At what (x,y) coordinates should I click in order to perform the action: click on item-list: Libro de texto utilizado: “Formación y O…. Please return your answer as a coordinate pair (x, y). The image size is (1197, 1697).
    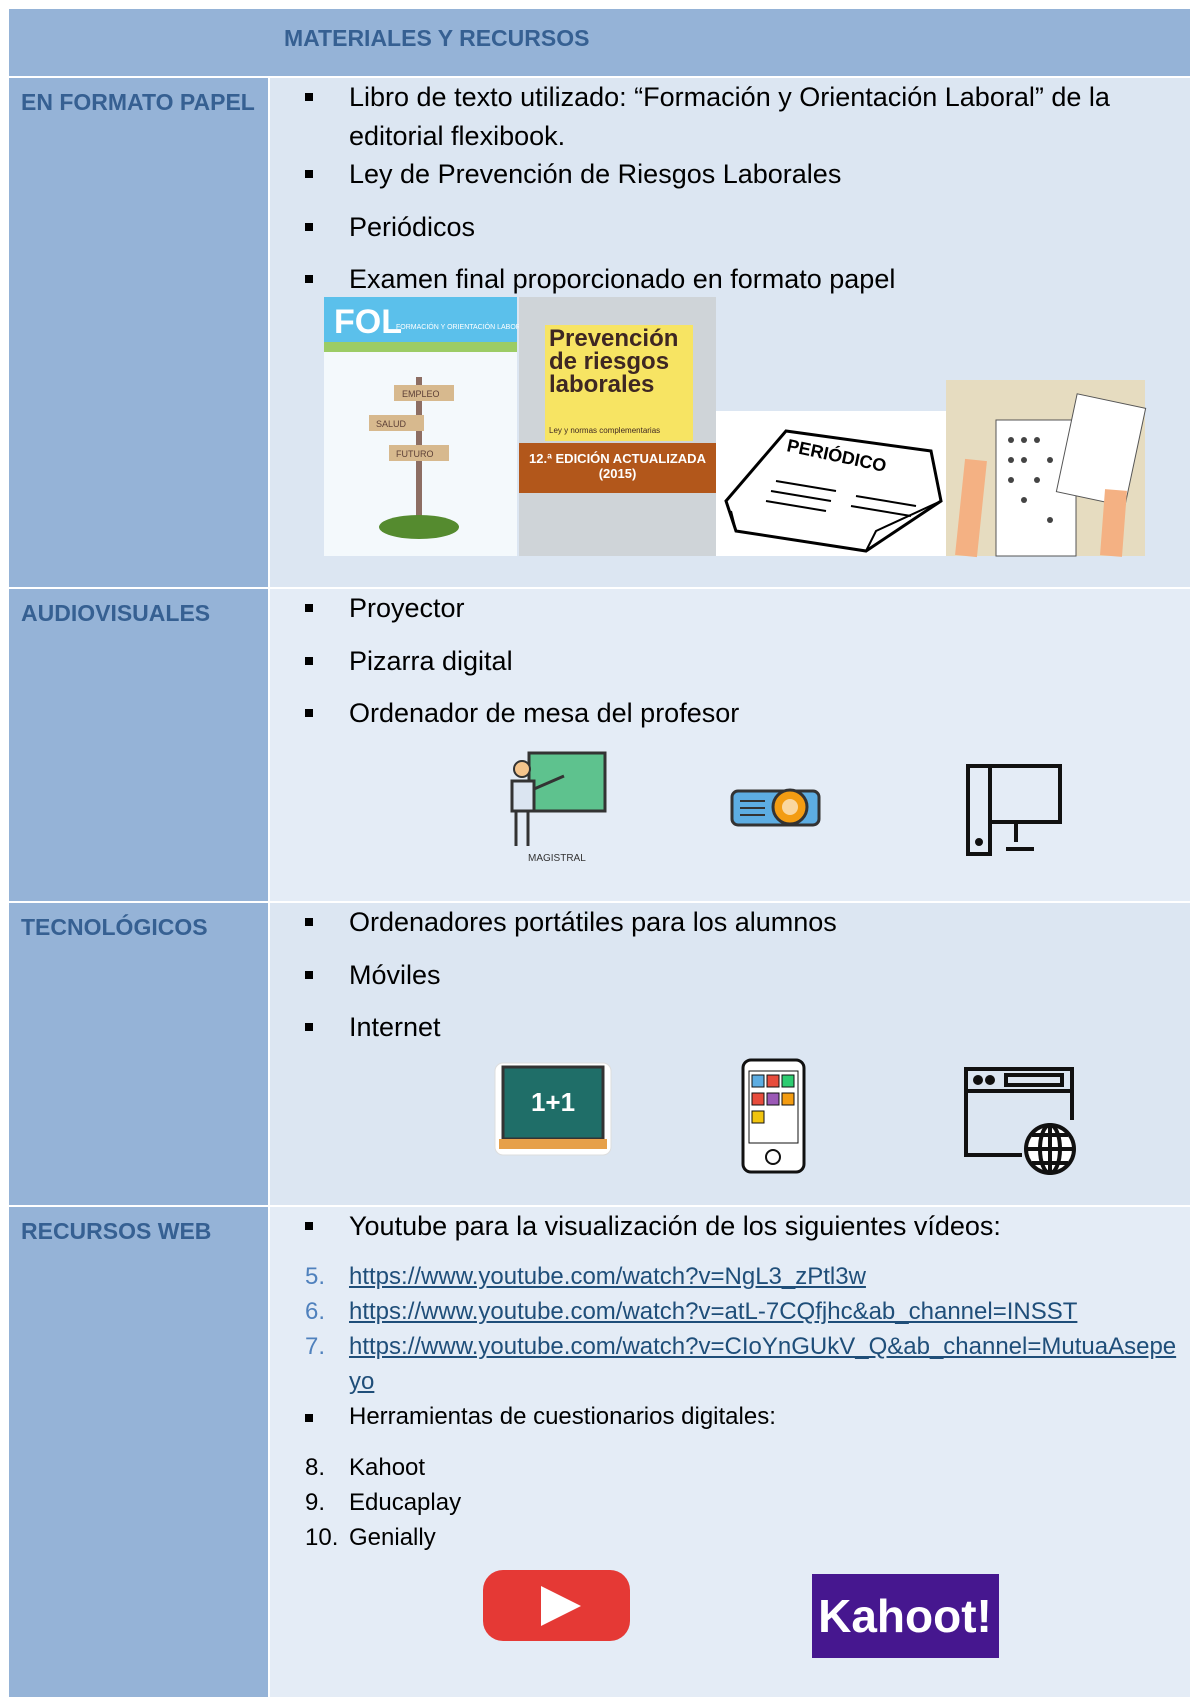
    Looking at the image, I should click on (745, 195).